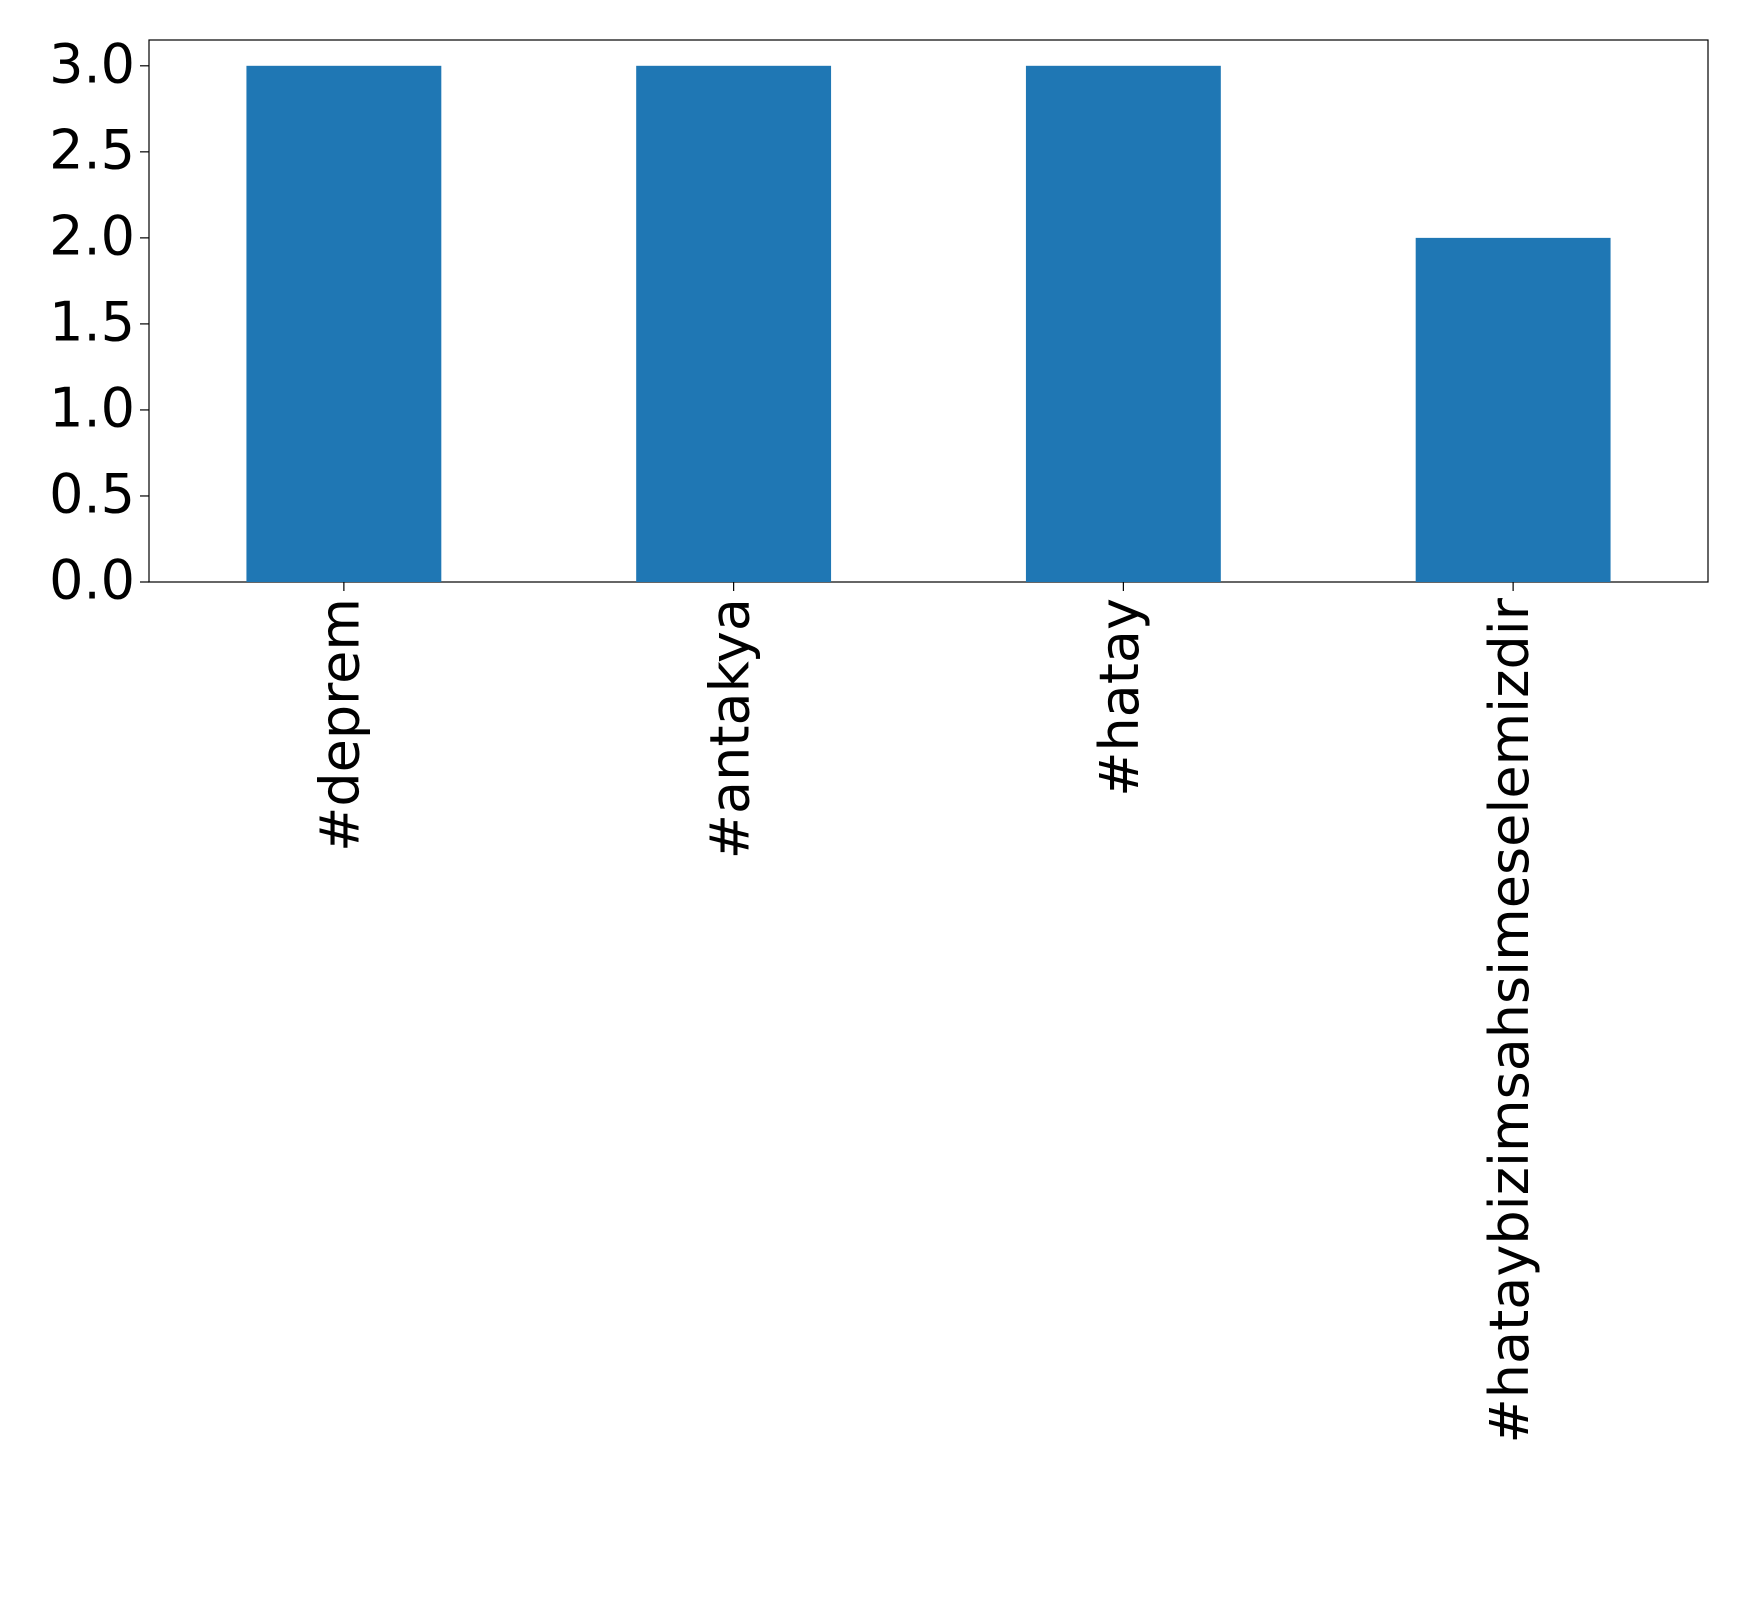 This screenshot has height=1606, width=1739. What do you see at coordinates (92, 63) in the screenshot?
I see `y-tick-label: 3.0` at bounding box center [92, 63].